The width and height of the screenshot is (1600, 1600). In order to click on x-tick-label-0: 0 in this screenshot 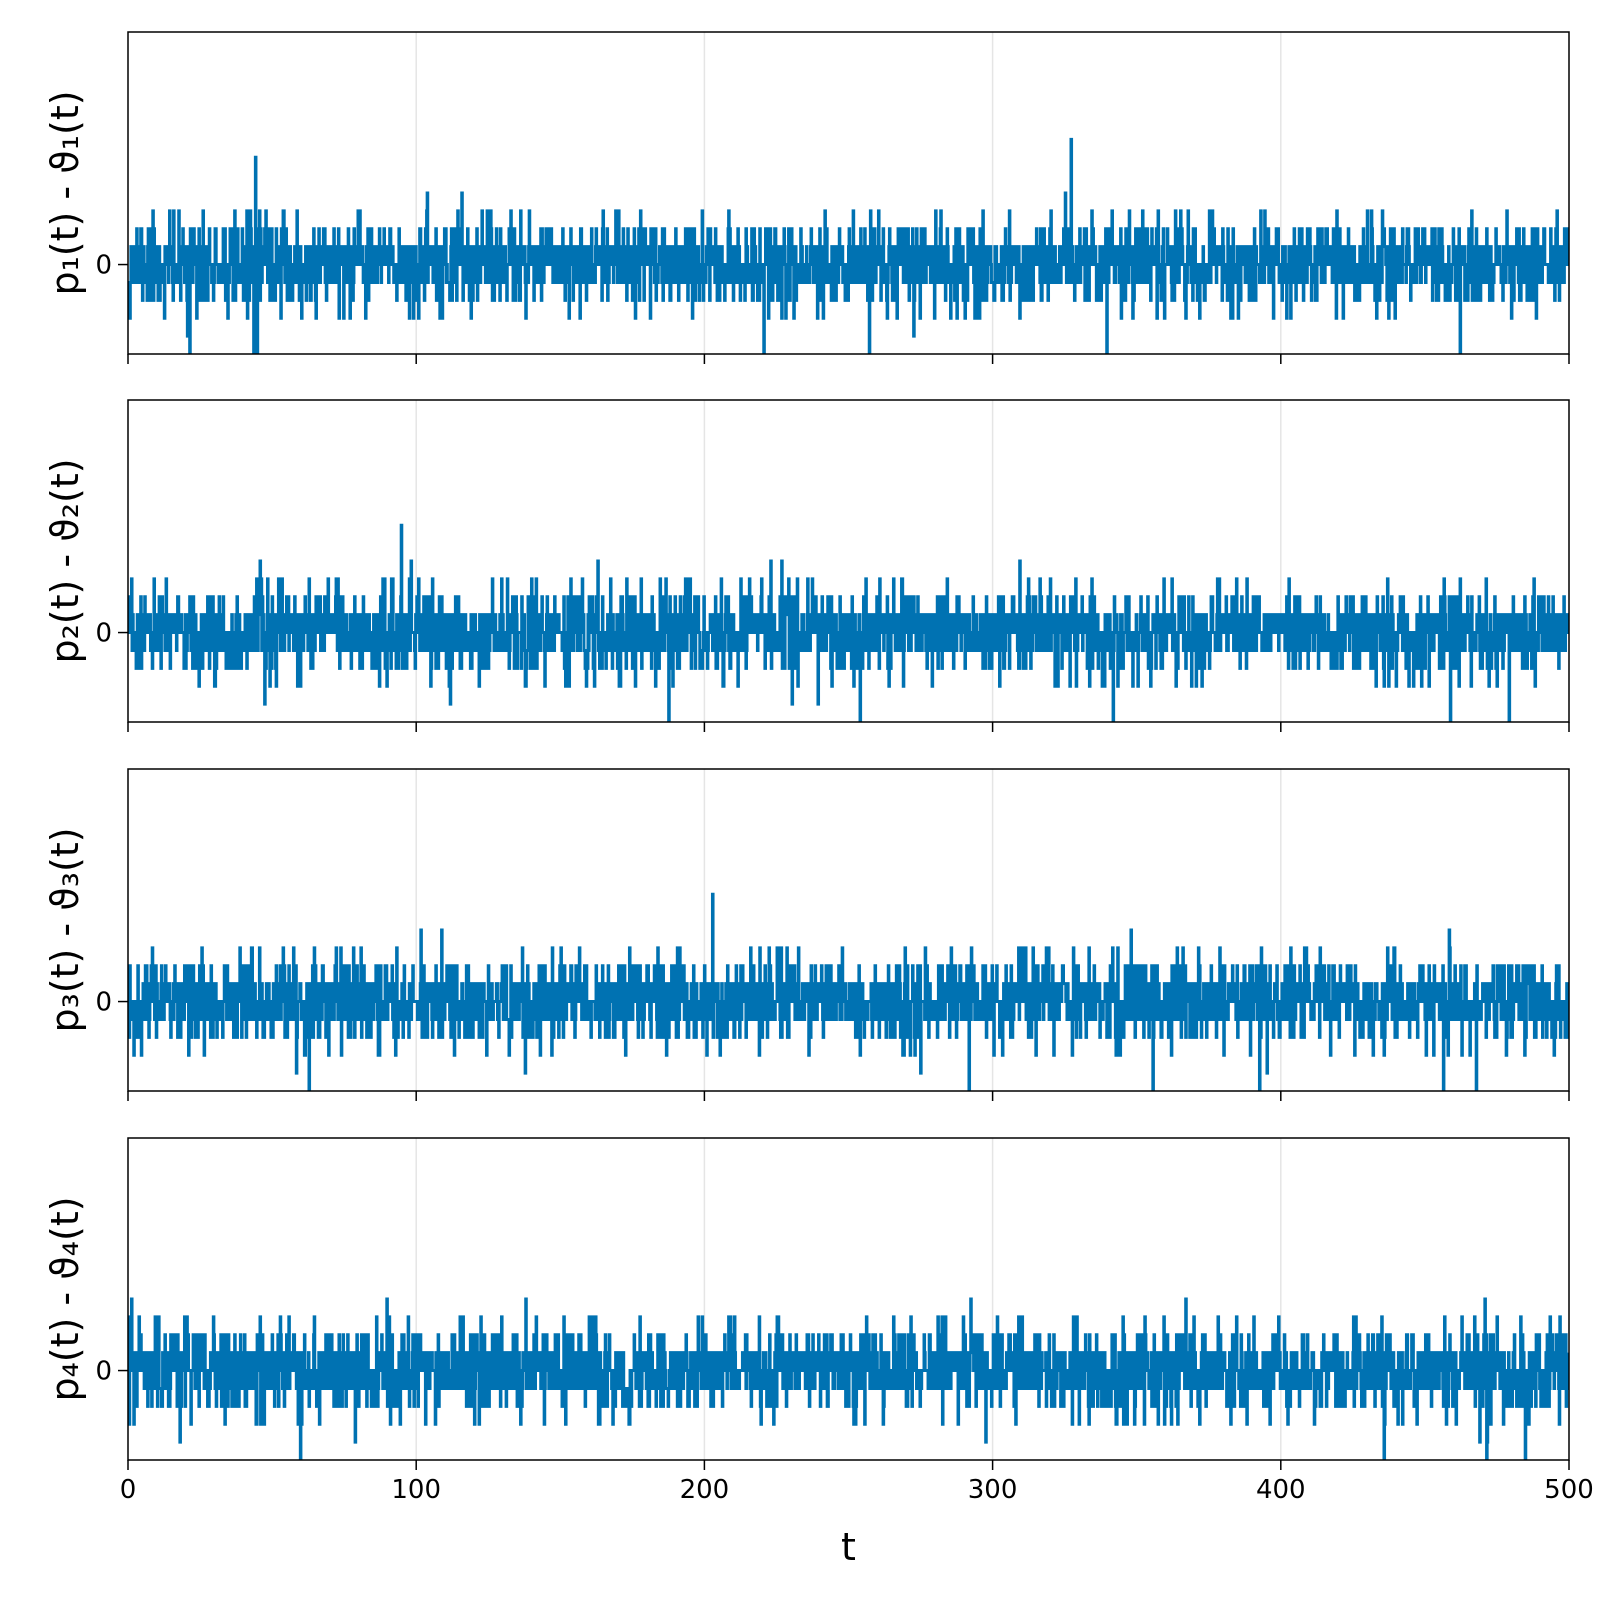, I will do `click(128, 1490)`.